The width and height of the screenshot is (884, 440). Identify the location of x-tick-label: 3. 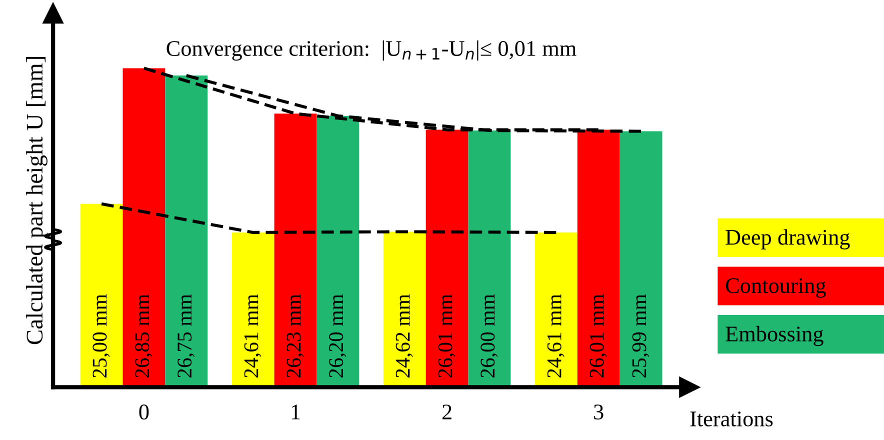
(599, 412).